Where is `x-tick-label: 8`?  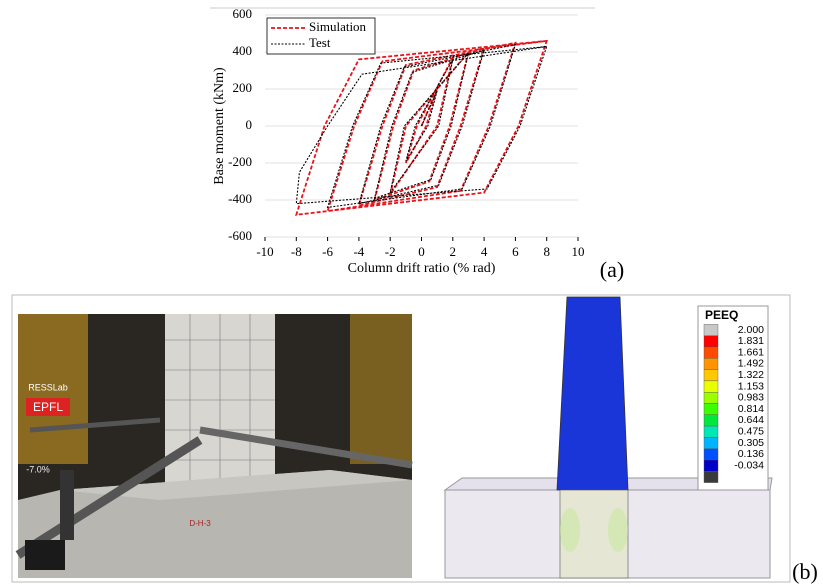
x-tick-label: 8 is located at coordinates (546, 251).